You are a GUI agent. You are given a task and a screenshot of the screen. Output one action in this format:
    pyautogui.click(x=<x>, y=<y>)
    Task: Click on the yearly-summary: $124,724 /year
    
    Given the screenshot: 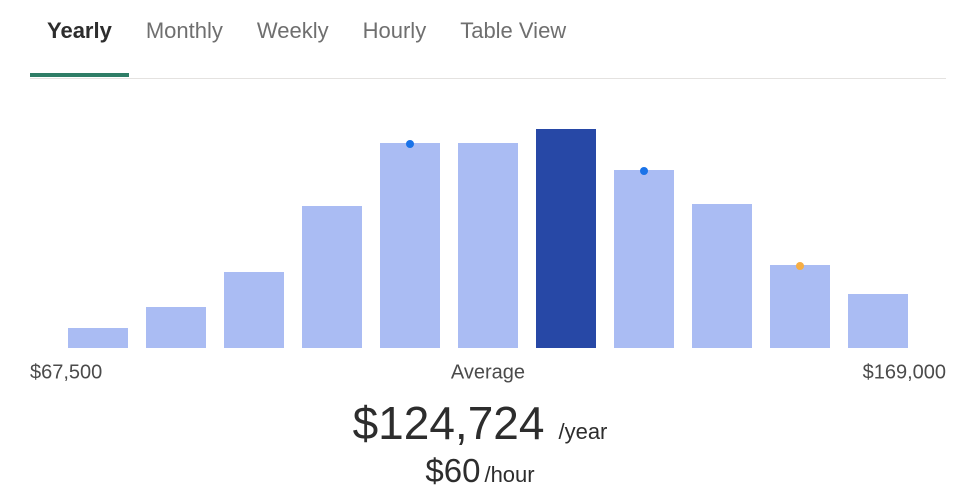 What is the action you would take?
    pyautogui.click(x=480, y=423)
    